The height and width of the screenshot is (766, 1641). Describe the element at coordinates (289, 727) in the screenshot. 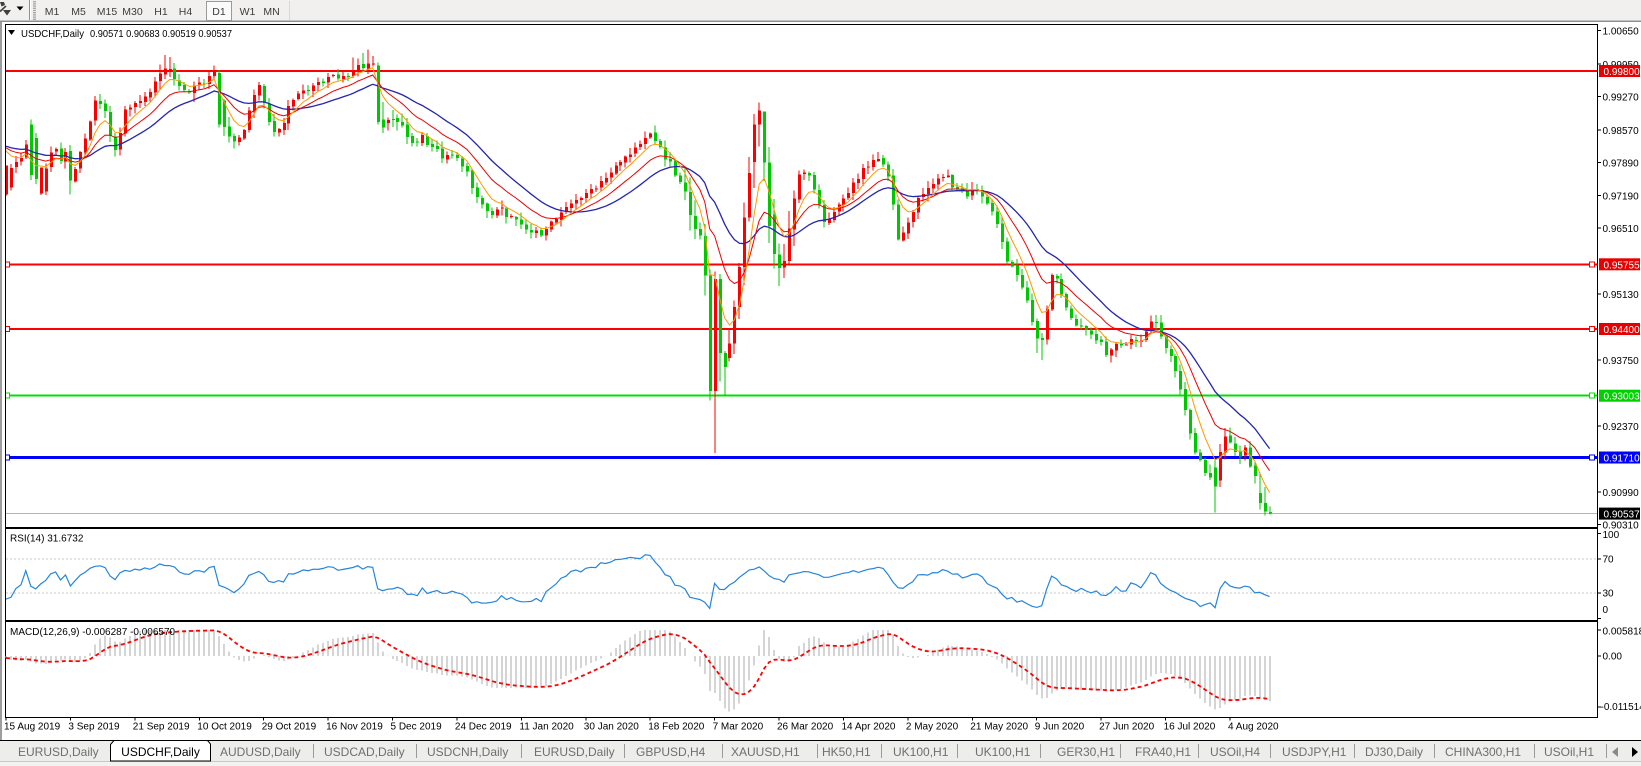

I see `svg-text: 29 Oct 2019` at that location.